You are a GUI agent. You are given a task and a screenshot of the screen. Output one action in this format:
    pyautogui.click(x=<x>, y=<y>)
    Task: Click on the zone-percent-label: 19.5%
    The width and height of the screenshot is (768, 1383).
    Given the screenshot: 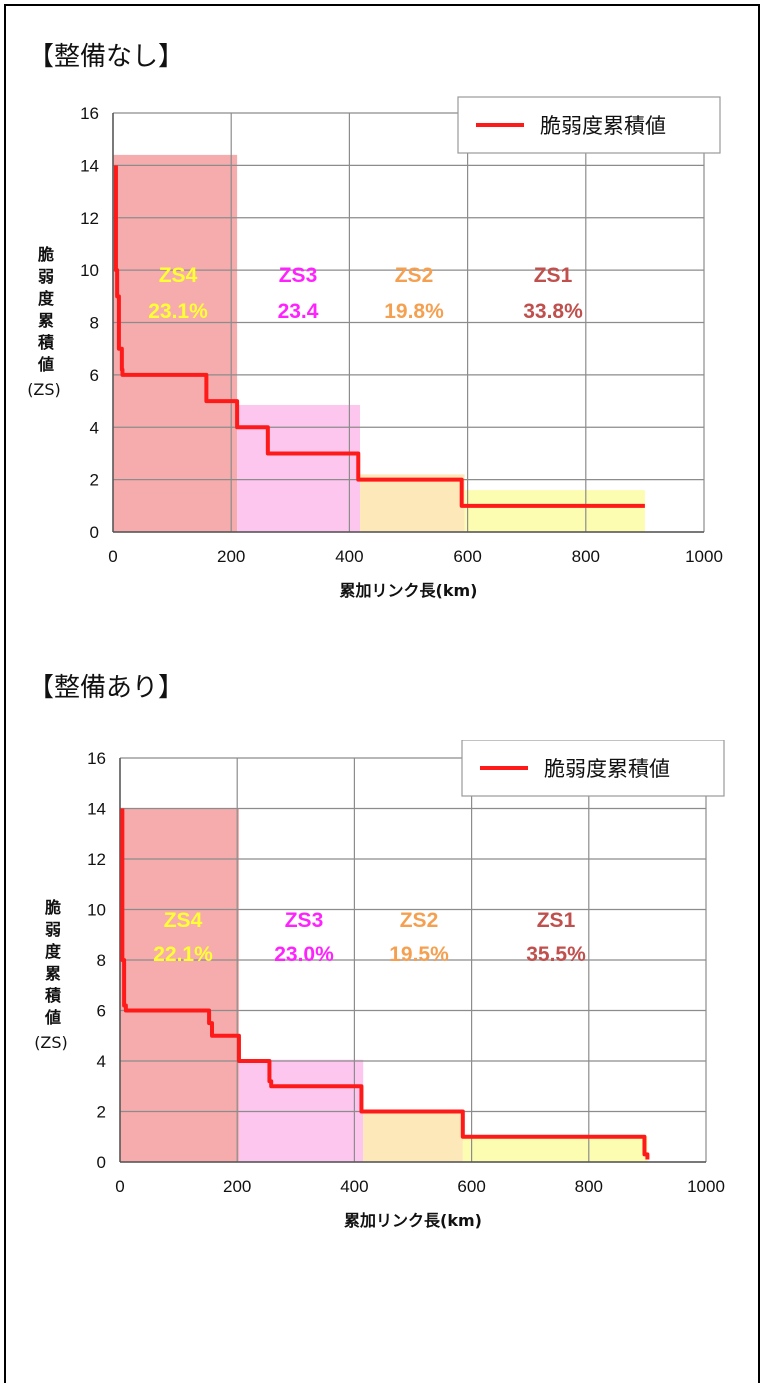 What is the action you would take?
    pyautogui.click(x=419, y=954)
    